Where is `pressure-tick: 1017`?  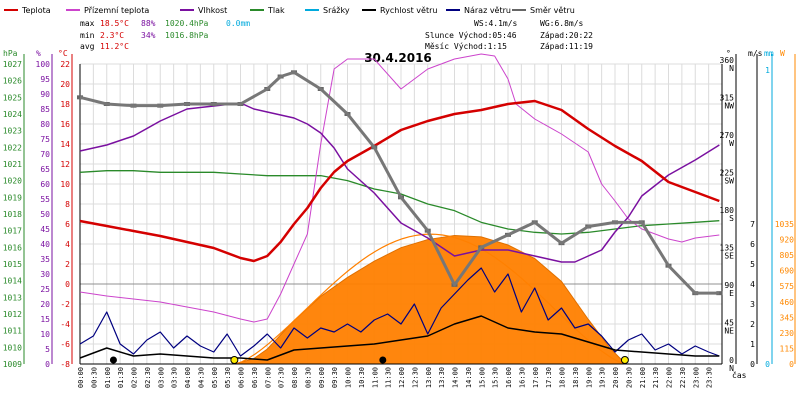 pressure-tick: 1017 is located at coordinates (12, 231).